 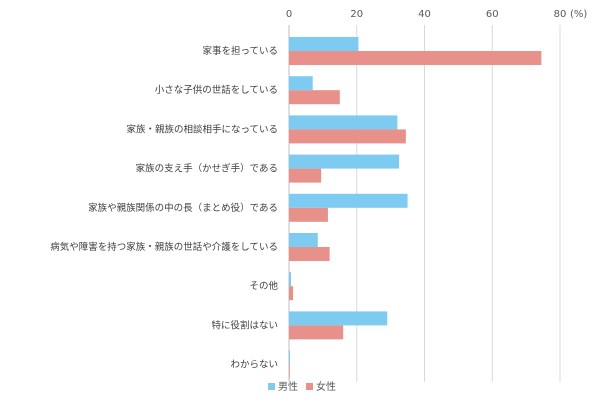 What do you see at coordinates (207, 169) in the screenshot?
I see `category-label: 家族の支え手（かせぎ手）である` at bounding box center [207, 169].